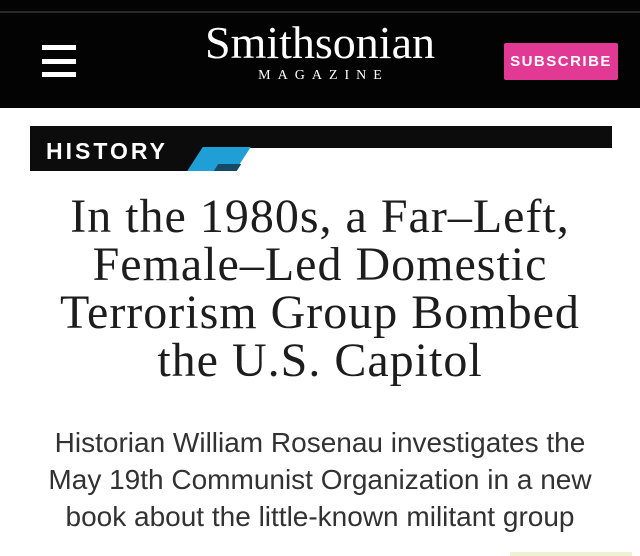  I want to click on subscribe-button: SUBSCRIBE, so click(561, 61).